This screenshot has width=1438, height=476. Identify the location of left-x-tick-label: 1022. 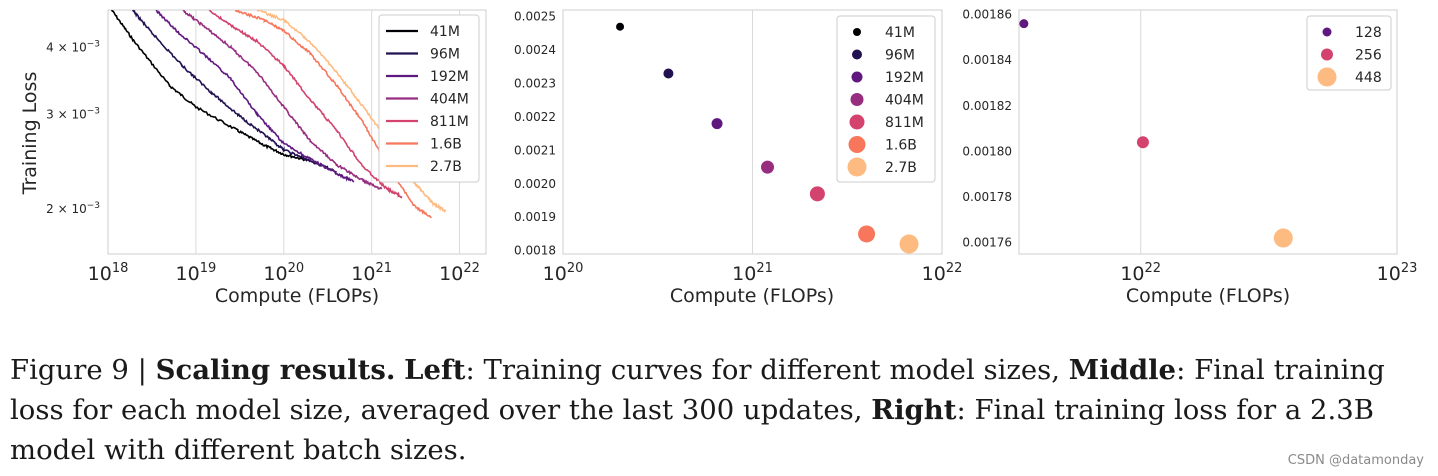
(459, 273).